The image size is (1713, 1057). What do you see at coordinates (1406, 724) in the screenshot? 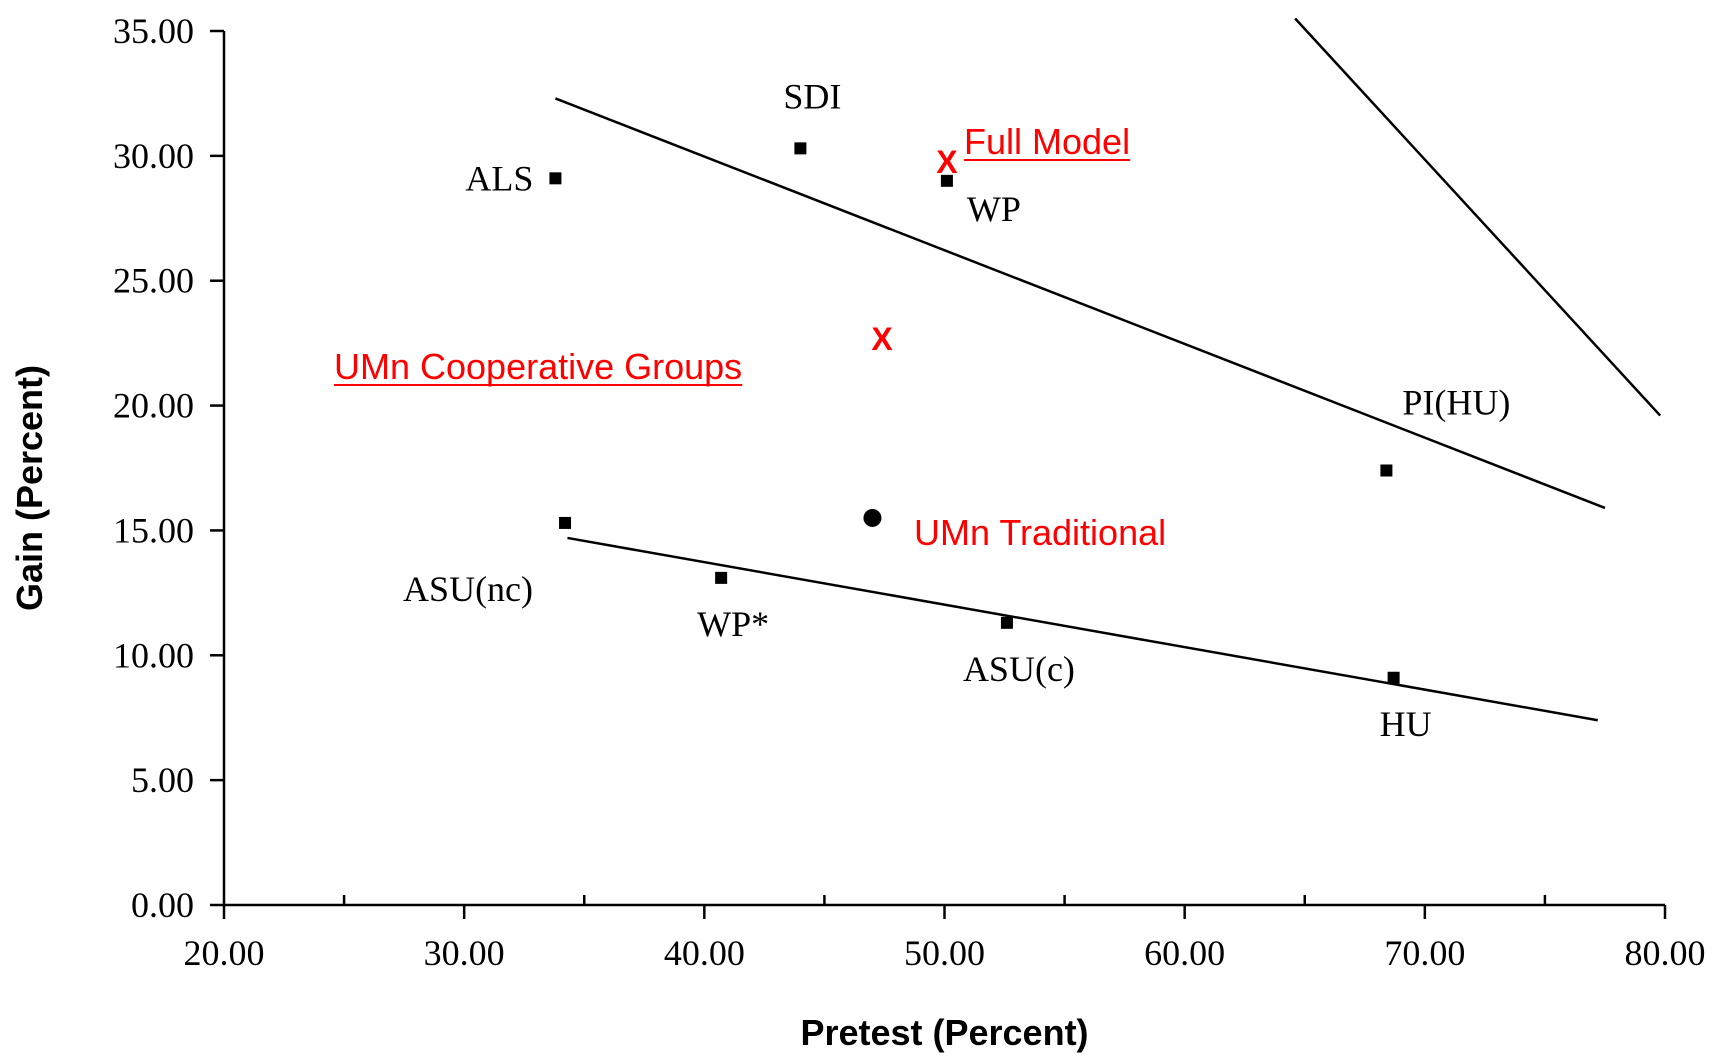
I see `data-point-label: HU` at bounding box center [1406, 724].